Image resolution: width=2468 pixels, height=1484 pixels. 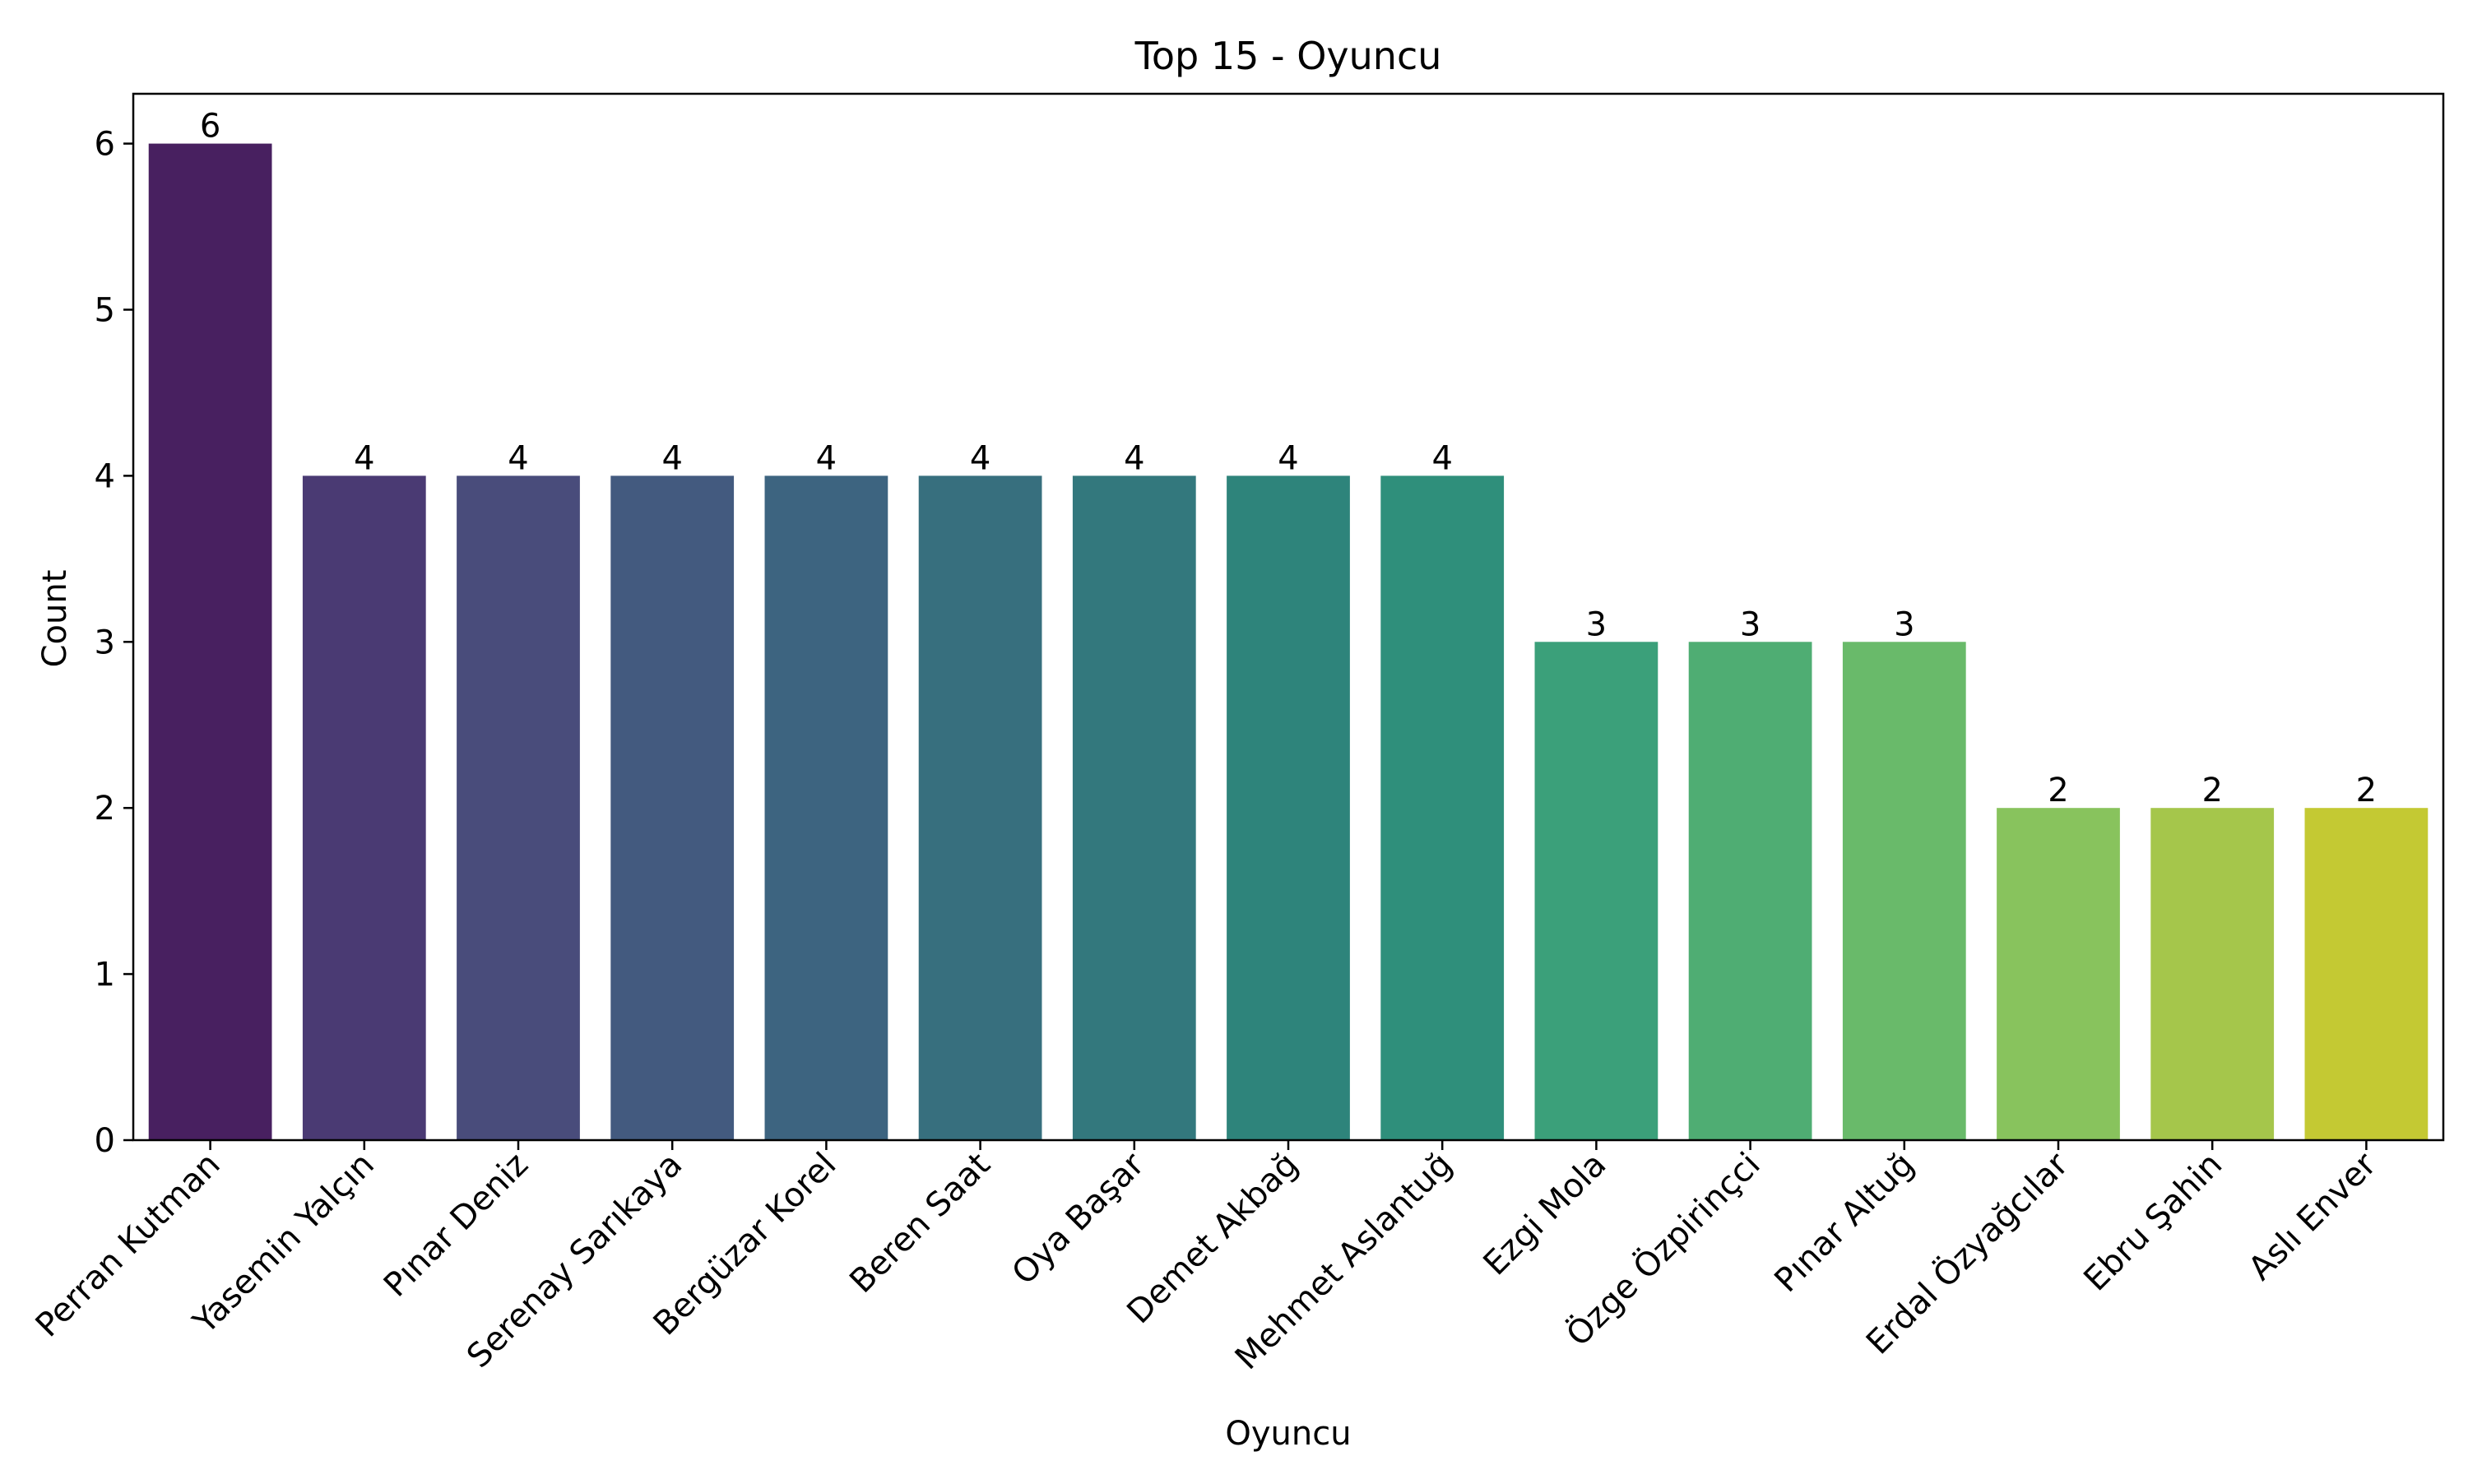 What do you see at coordinates (1079, 1218) in the screenshot?
I see `x-tick-label-7: Oya Başar` at bounding box center [1079, 1218].